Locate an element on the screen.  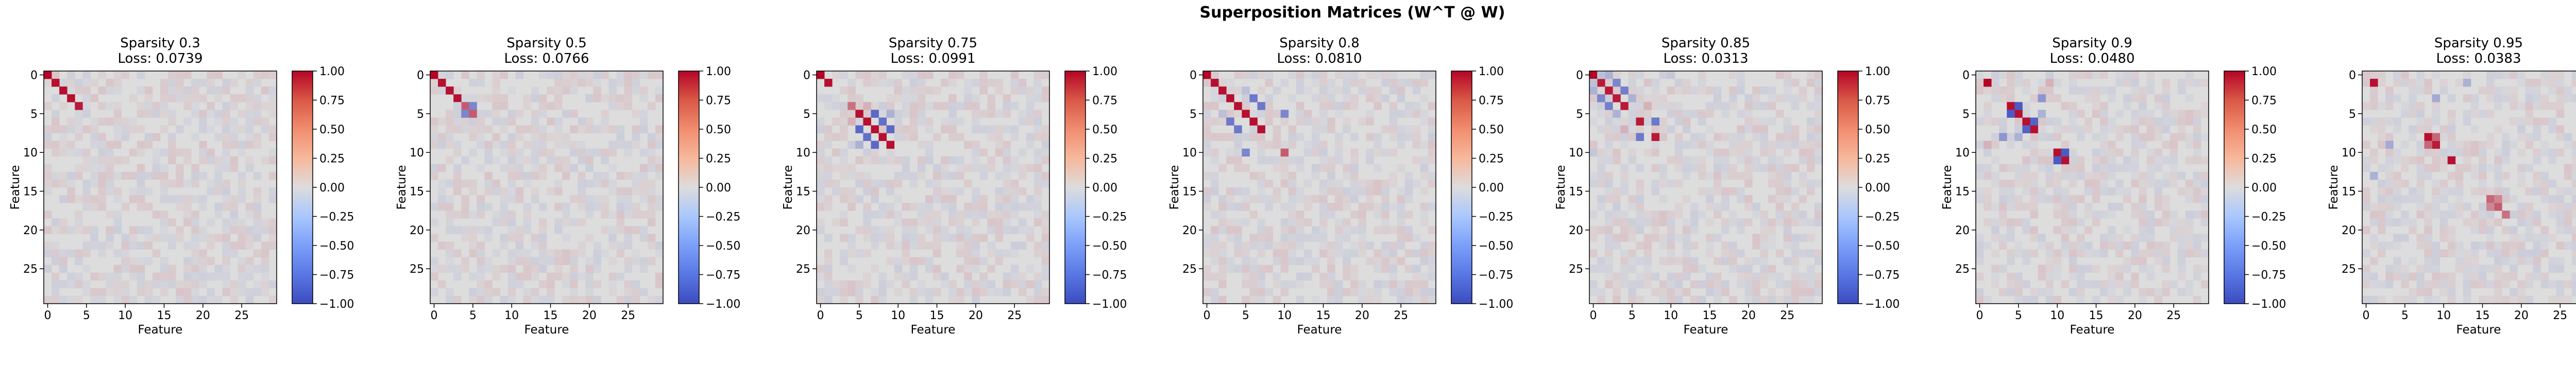
colorbar-tick-label: −0.50 is located at coordinates (2268, 246).